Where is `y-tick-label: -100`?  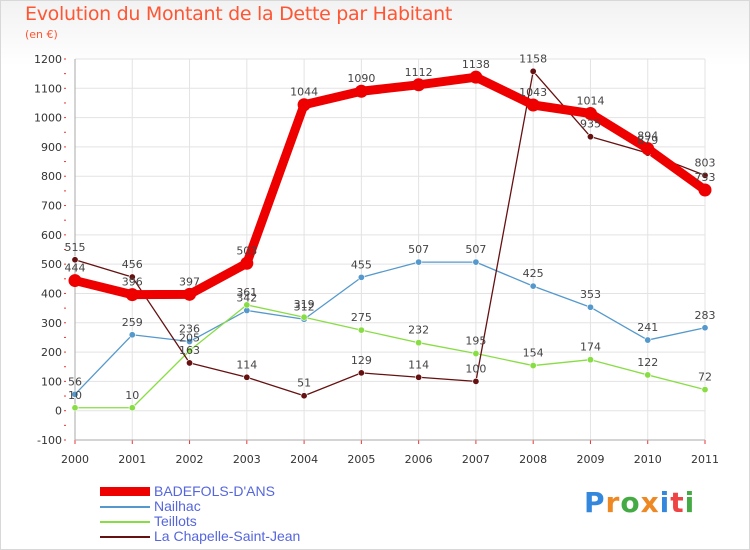 y-tick-label: -100 is located at coordinates (49, 440).